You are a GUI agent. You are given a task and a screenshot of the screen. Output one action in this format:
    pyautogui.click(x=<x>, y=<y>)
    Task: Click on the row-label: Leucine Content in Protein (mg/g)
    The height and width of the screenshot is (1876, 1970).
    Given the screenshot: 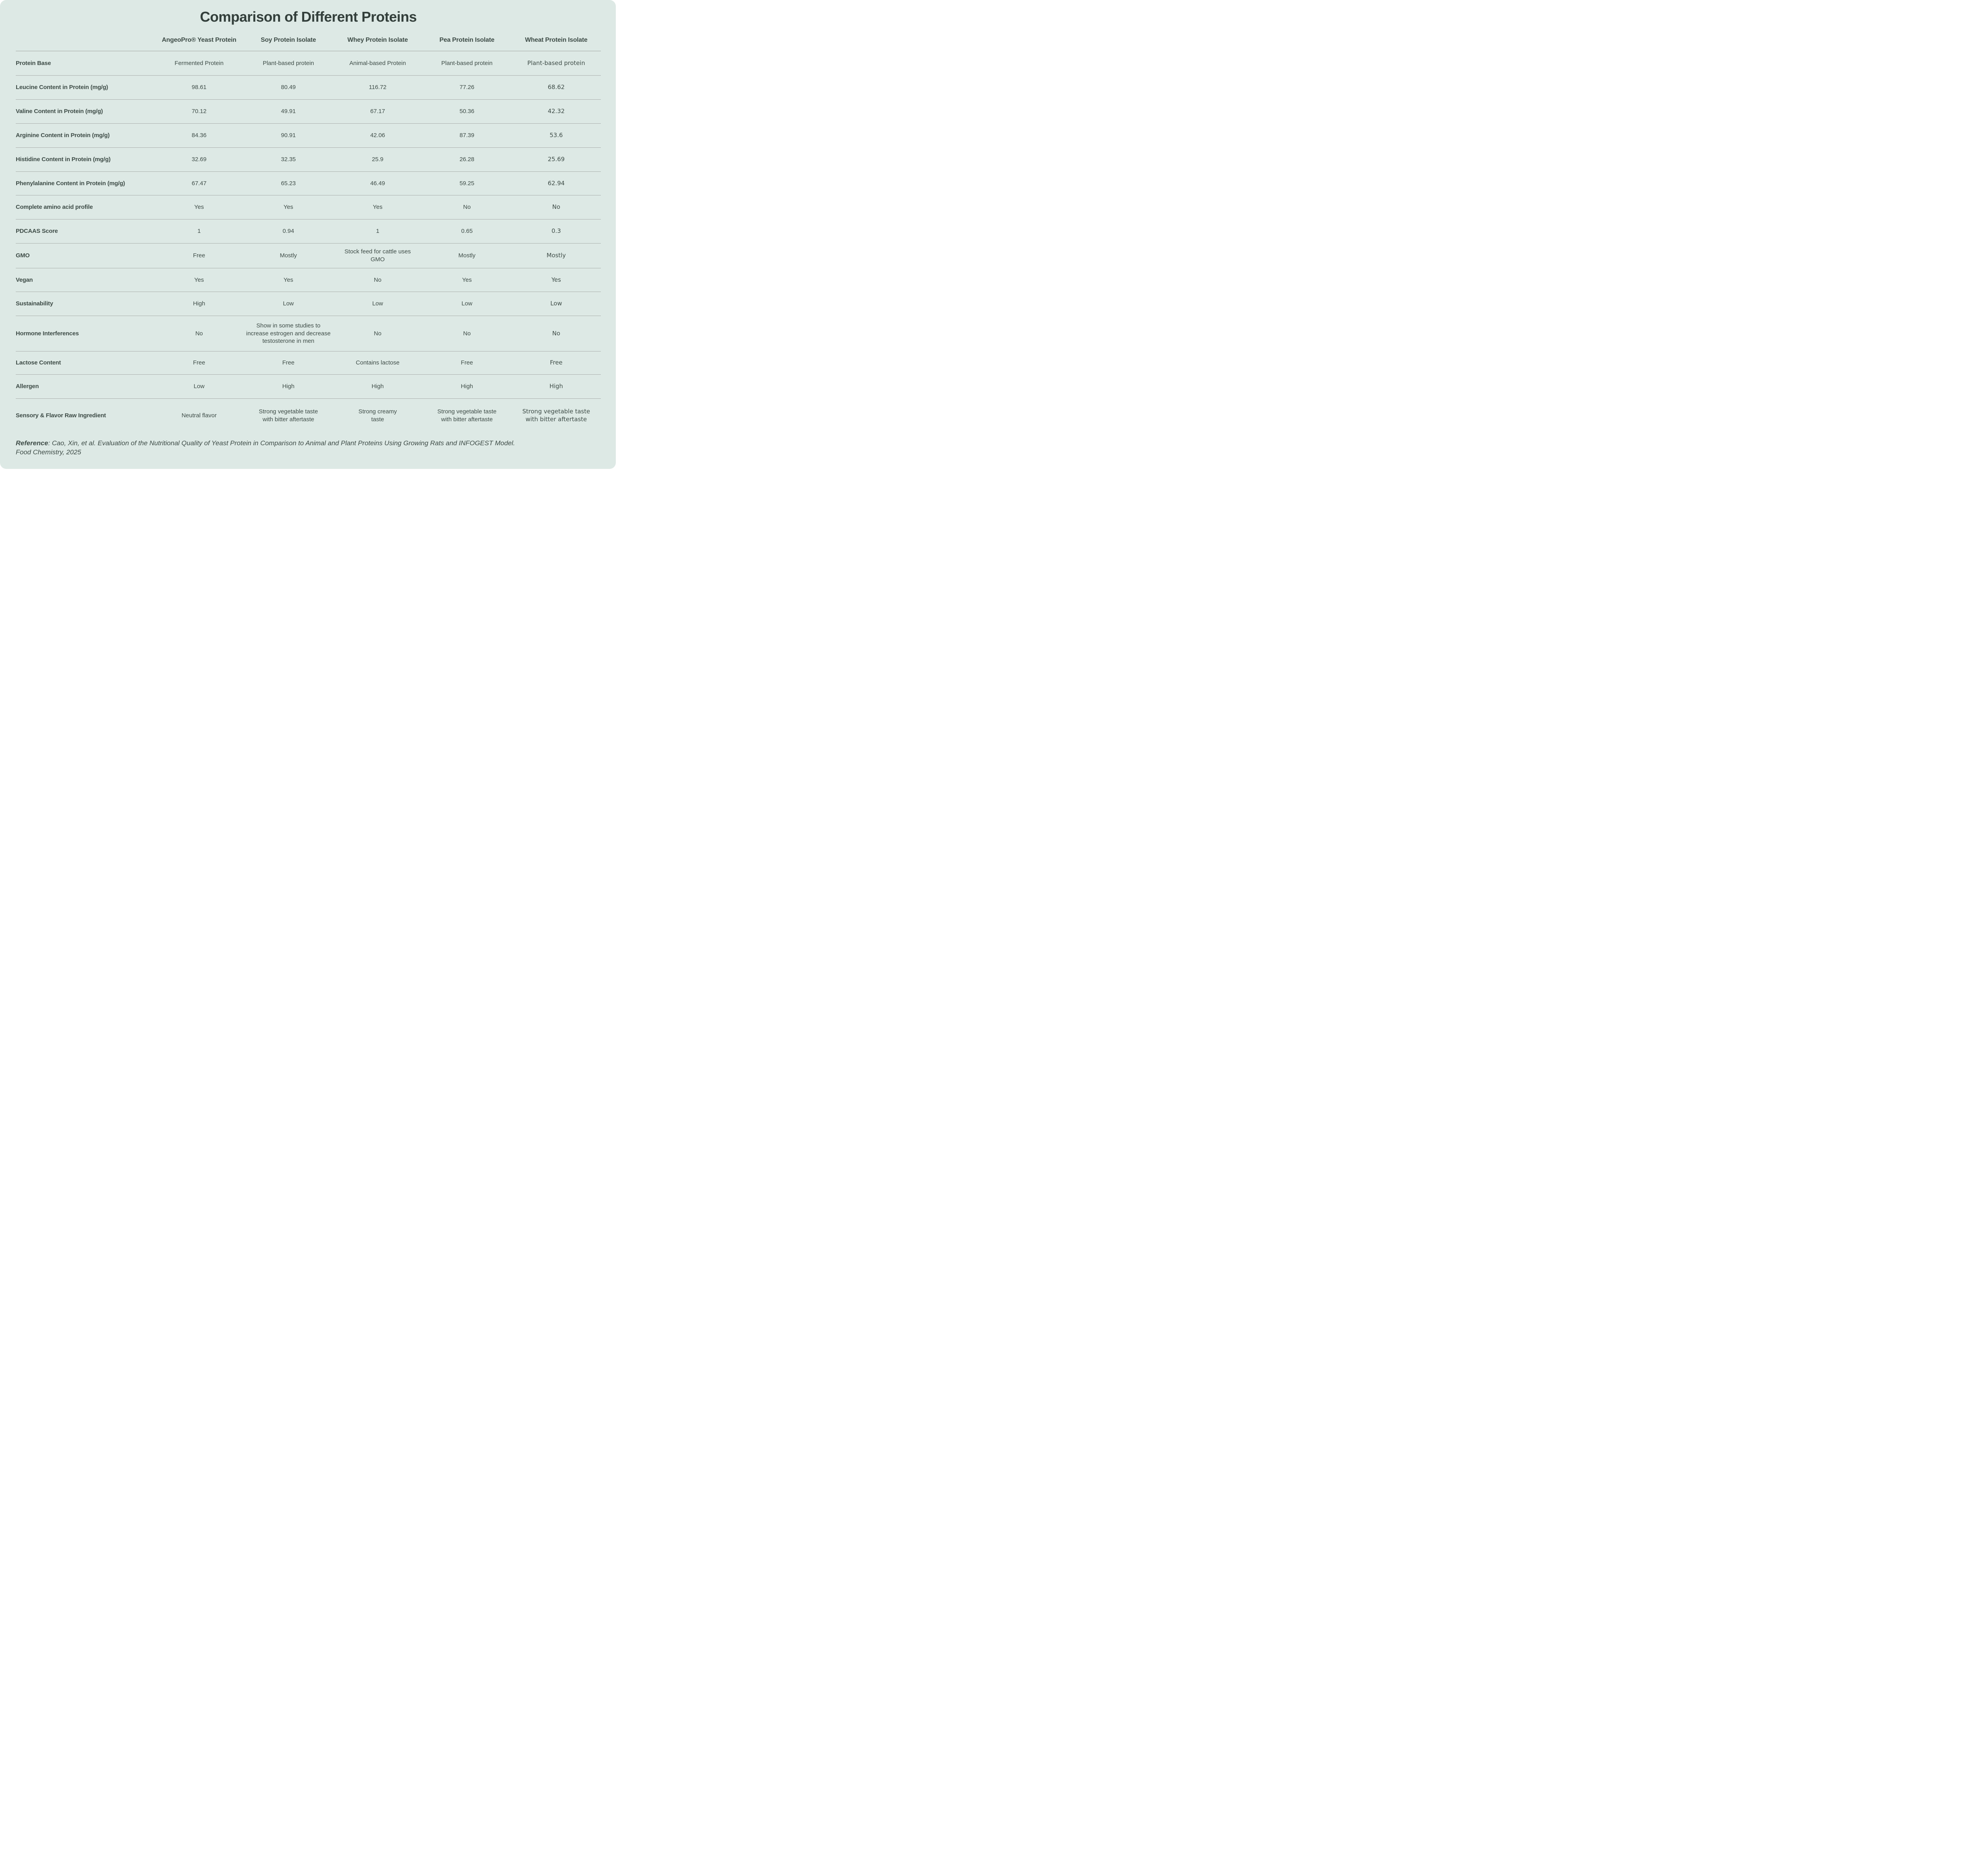 What is the action you would take?
    pyautogui.click(x=62, y=87)
    